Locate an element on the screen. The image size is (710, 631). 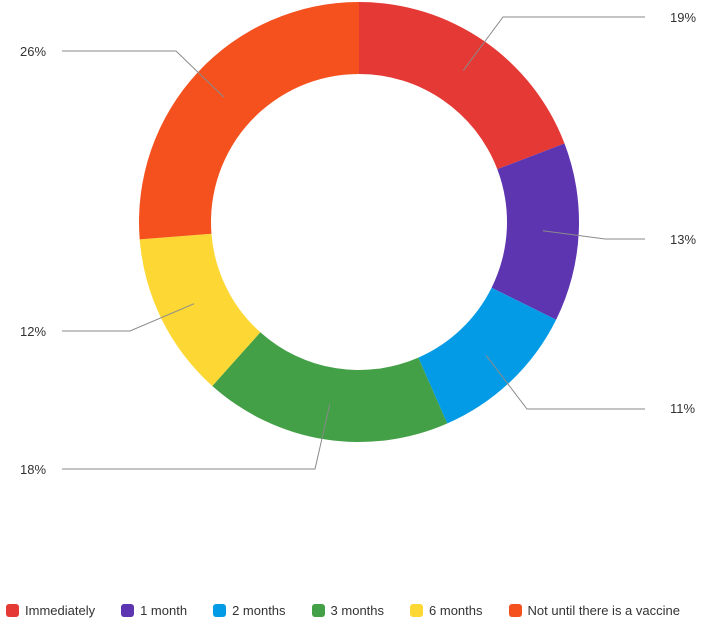
legend-item-immediately: Immediately is located at coordinates (50, 610).